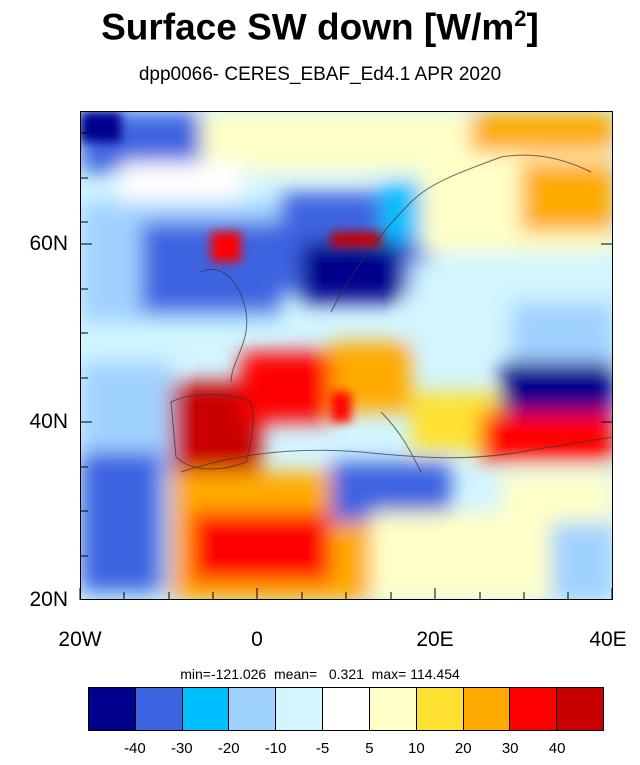 Image resolution: width=640 pixels, height=765 pixels. What do you see at coordinates (463, 748) in the screenshot?
I see `colorbar-label: 20` at bounding box center [463, 748].